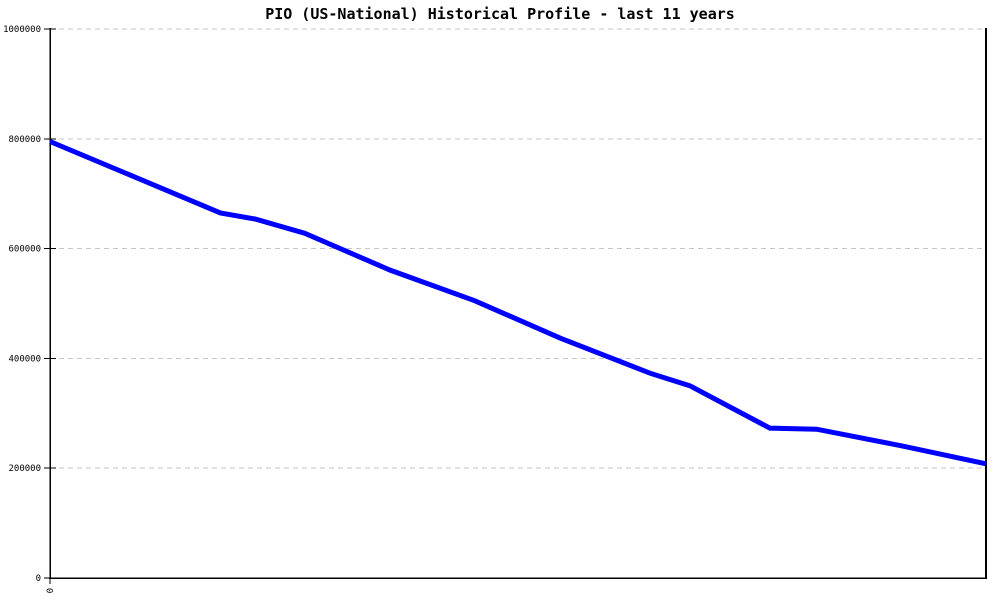 This screenshot has height=600, width=1000. Describe the element at coordinates (51, 590) in the screenshot. I see `x-axis-label: 0` at that location.